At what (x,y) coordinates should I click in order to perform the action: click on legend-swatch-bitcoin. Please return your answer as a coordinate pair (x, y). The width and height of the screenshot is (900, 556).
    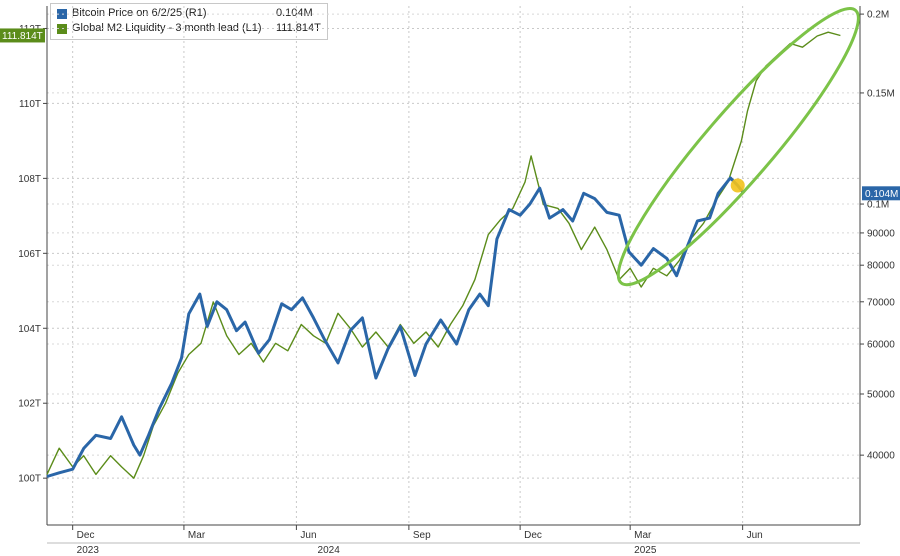
    Looking at the image, I should click on (62, 13).